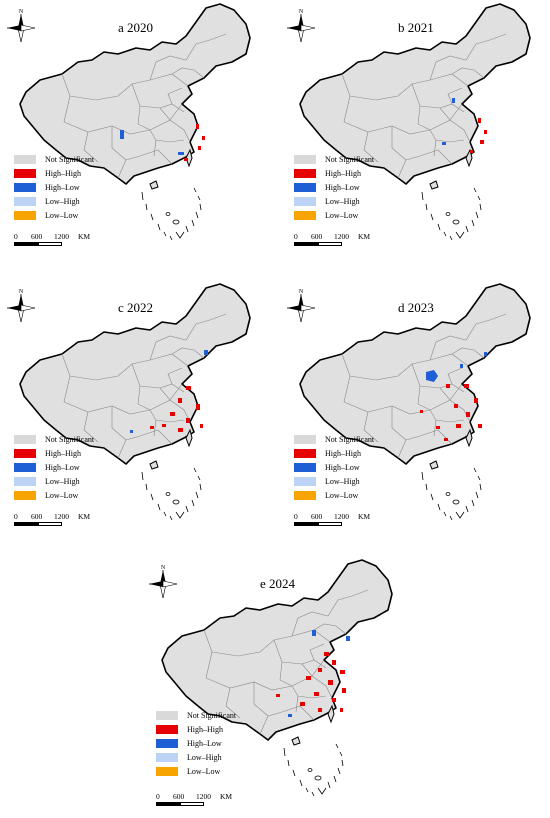 This screenshot has height=818, width=550. What do you see at coordinates (136, 27) in the screenshot?
I see `panel-title: a 2020` at bounding box center [136, 27].